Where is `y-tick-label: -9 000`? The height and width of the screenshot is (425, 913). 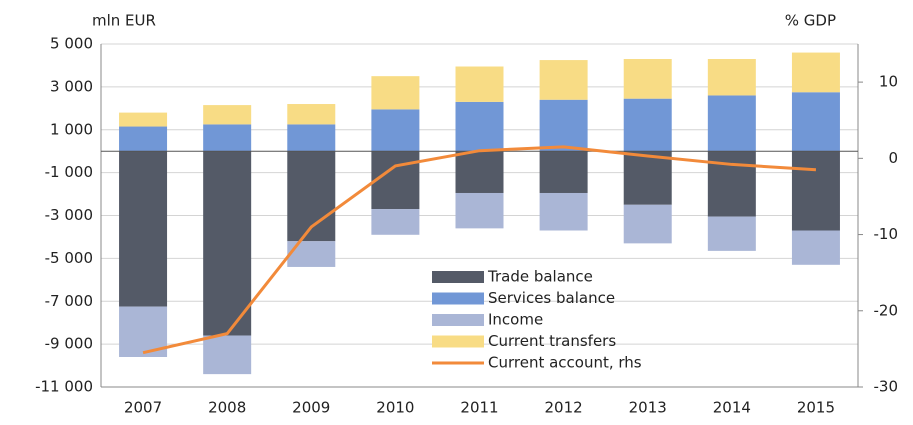
y-tick-label: -9 000 is located at coordinates (69, 344).